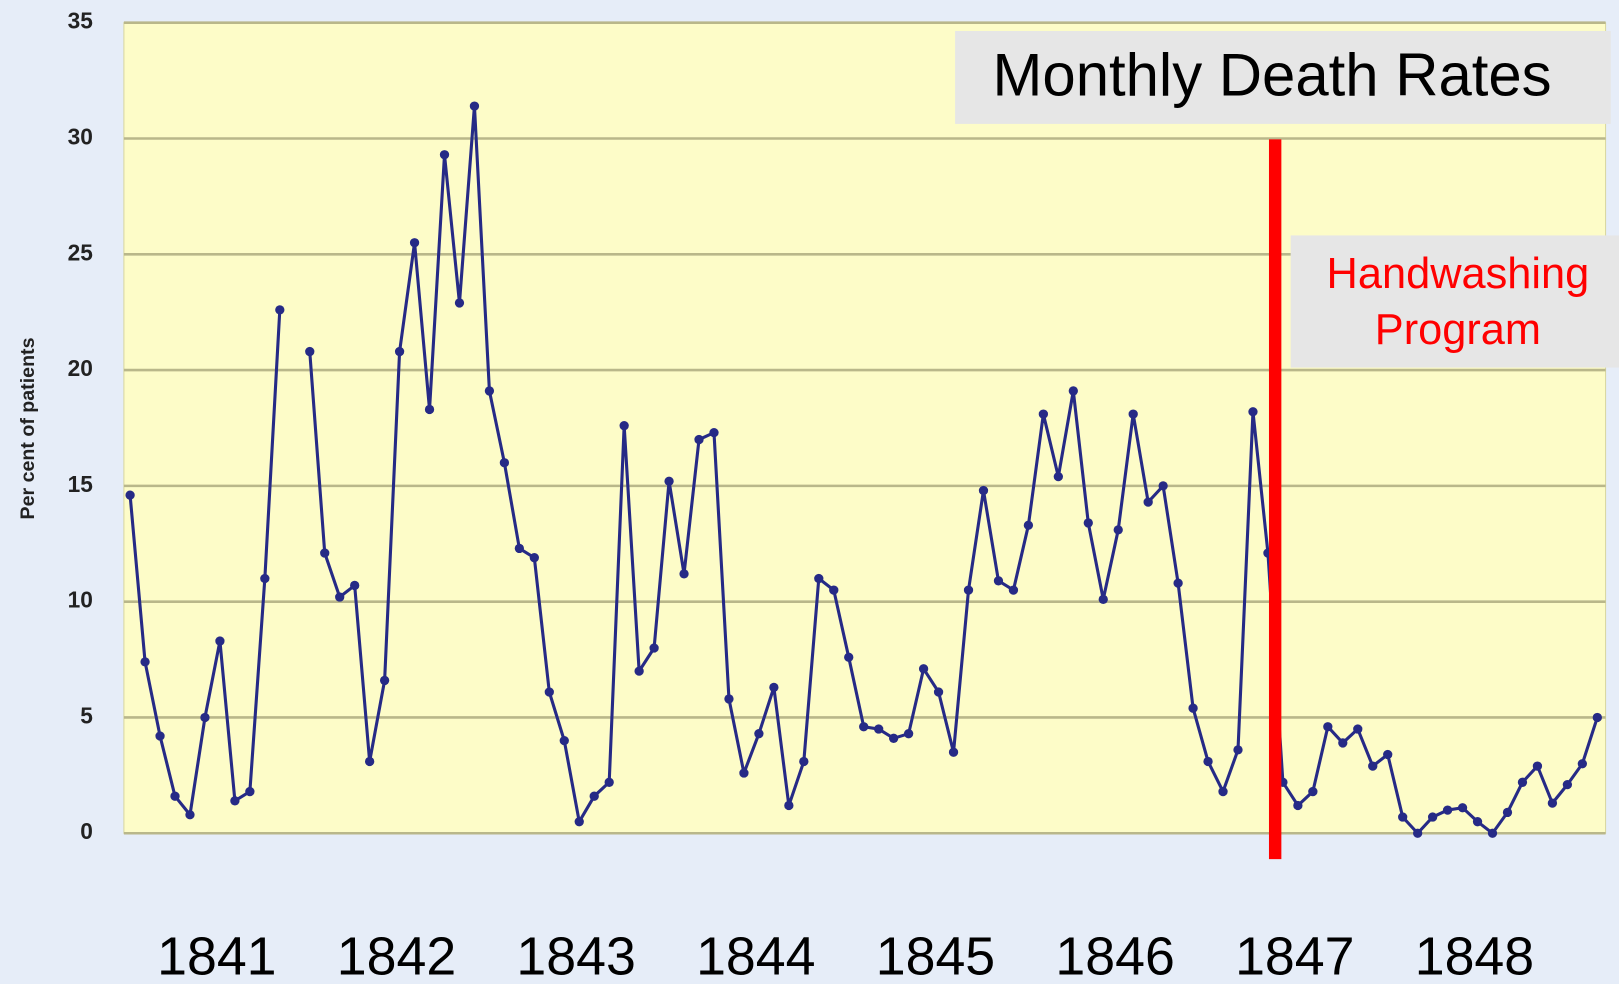 The height and width of the screenshot is (984, 1619). What do you see at coordinates (1272, 74) in the screenshot?
I see `chart-title: Monthly Death Rates` at bounding box center [1272, 74].